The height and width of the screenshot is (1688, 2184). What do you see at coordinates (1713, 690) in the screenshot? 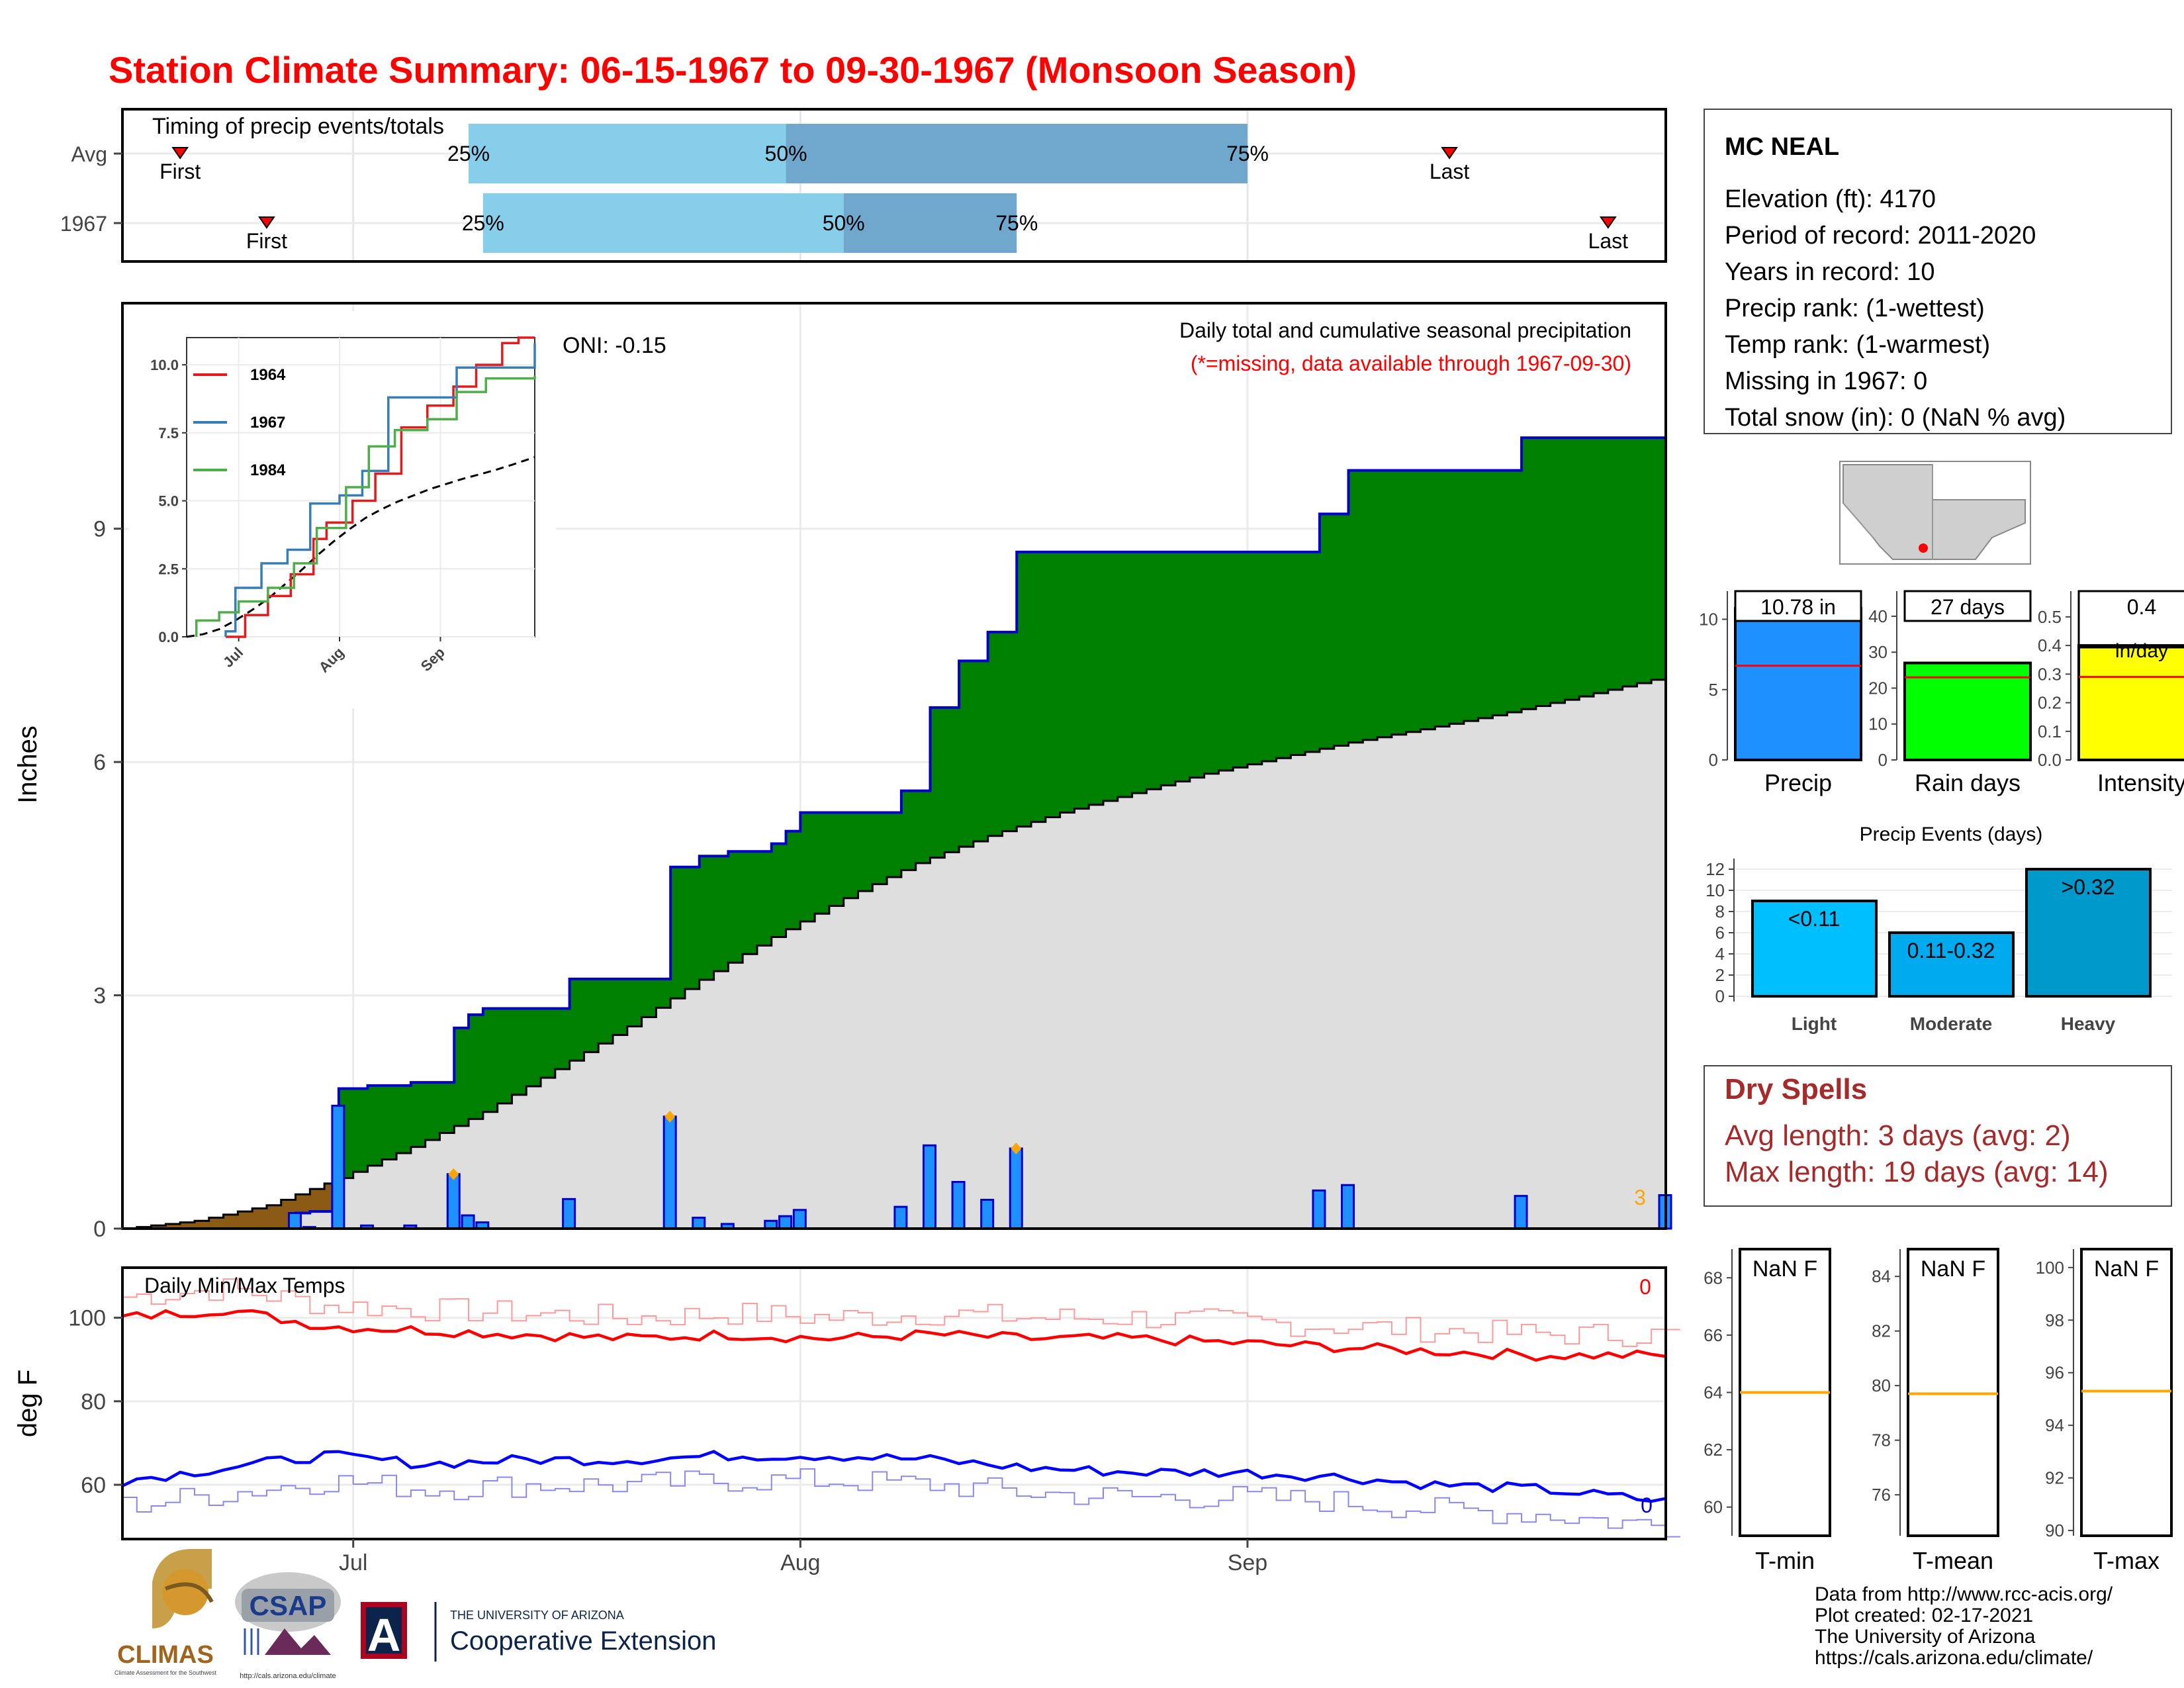
I see `gauge-ytick-label: 5` at bounding box center [1713, 690].